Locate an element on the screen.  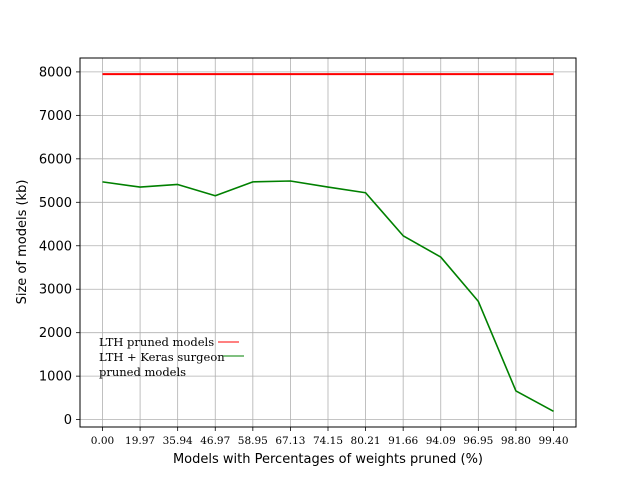
x-tick-label: 0.00 is located at coordinates (102, 441).